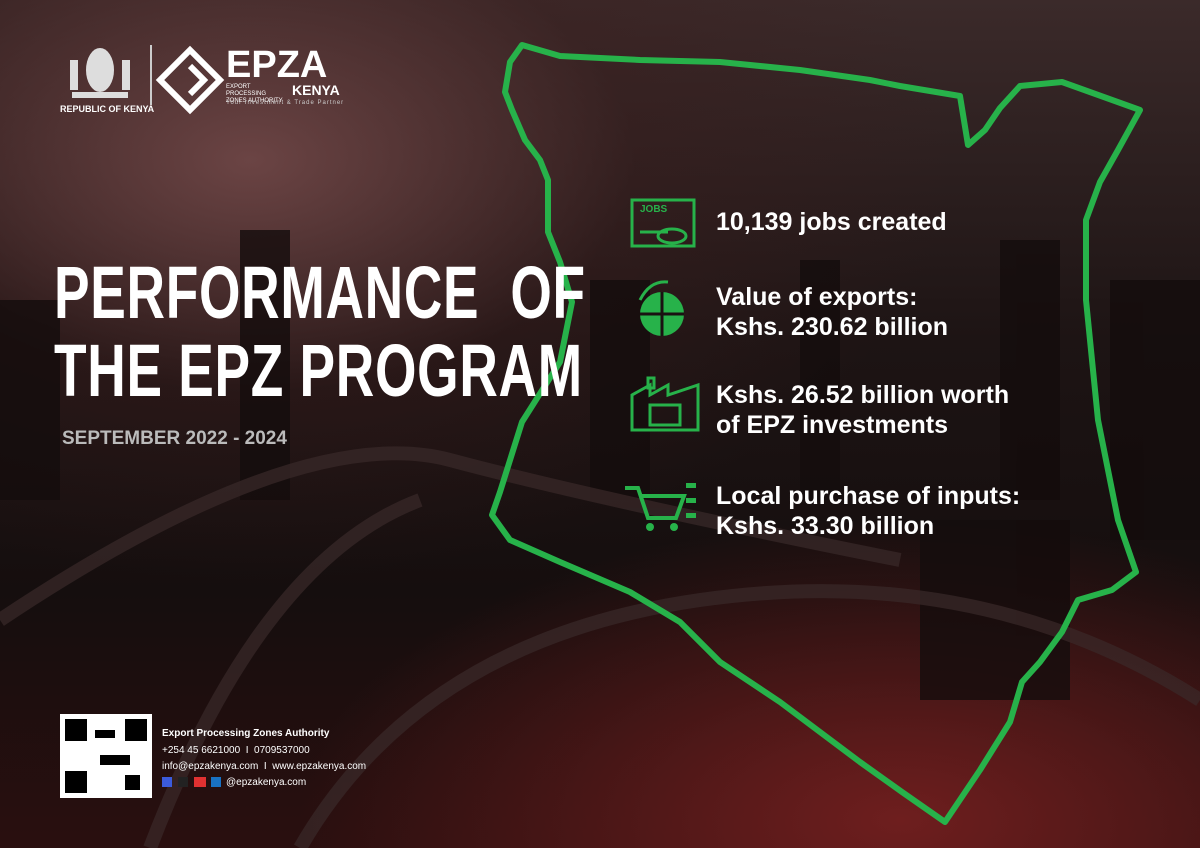 The width and height of the screenshot is (1200, 848). What do you see at coordinates (318, 370) in the screenshot?
I see `title-line: THE EPZ PROGRAM` at bounding box center [318, 370].